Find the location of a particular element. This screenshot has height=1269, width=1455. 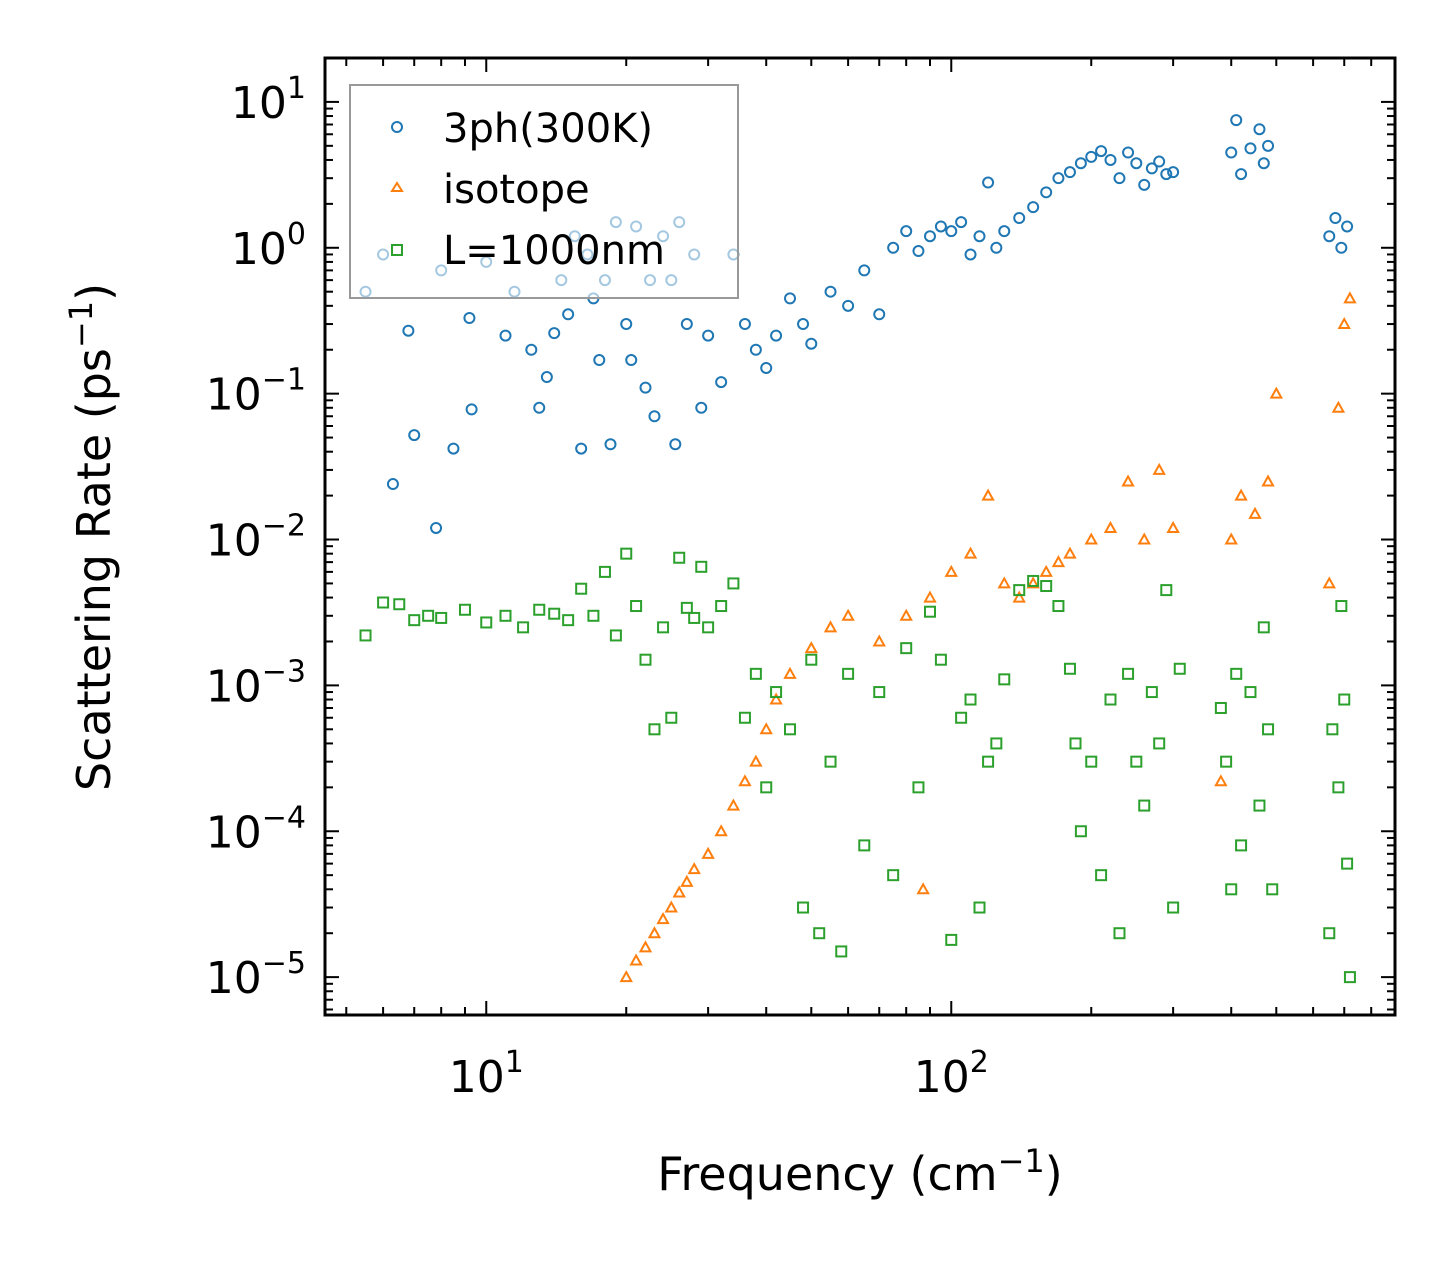

legend-label-boundary: L=1000nm is located at coordinates (554, 251).